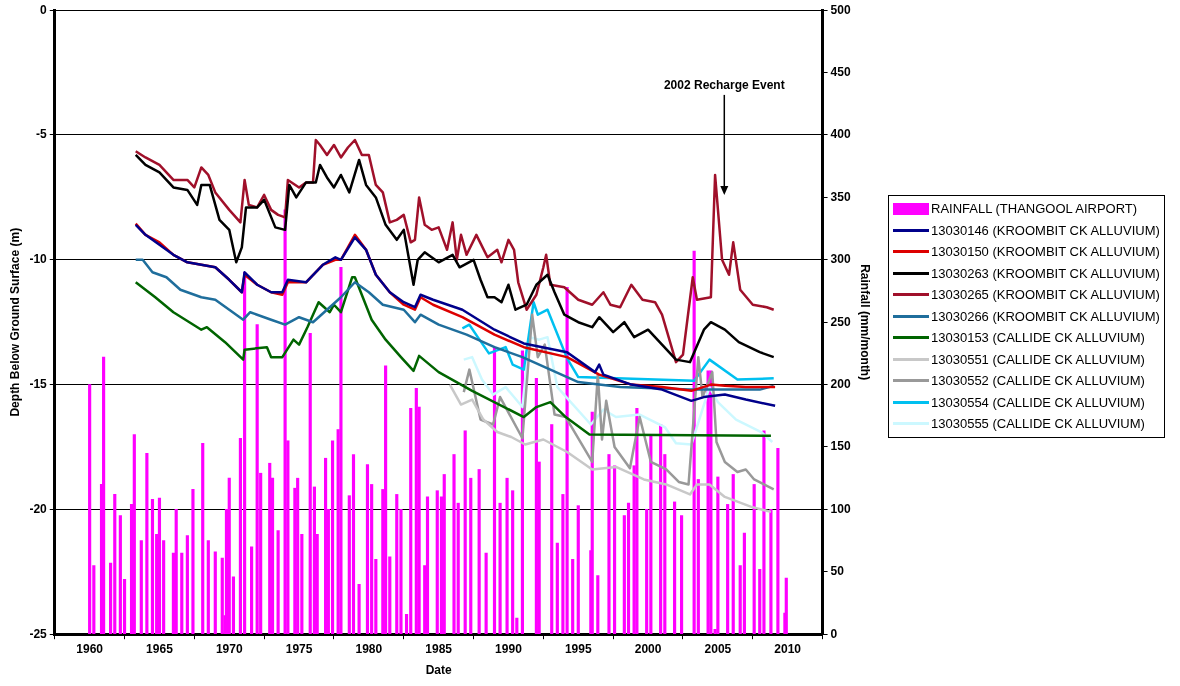  I want to click on legend-label: 13030146 (KROOMBIT CK ALLUVIUM), so click(1045, 230).